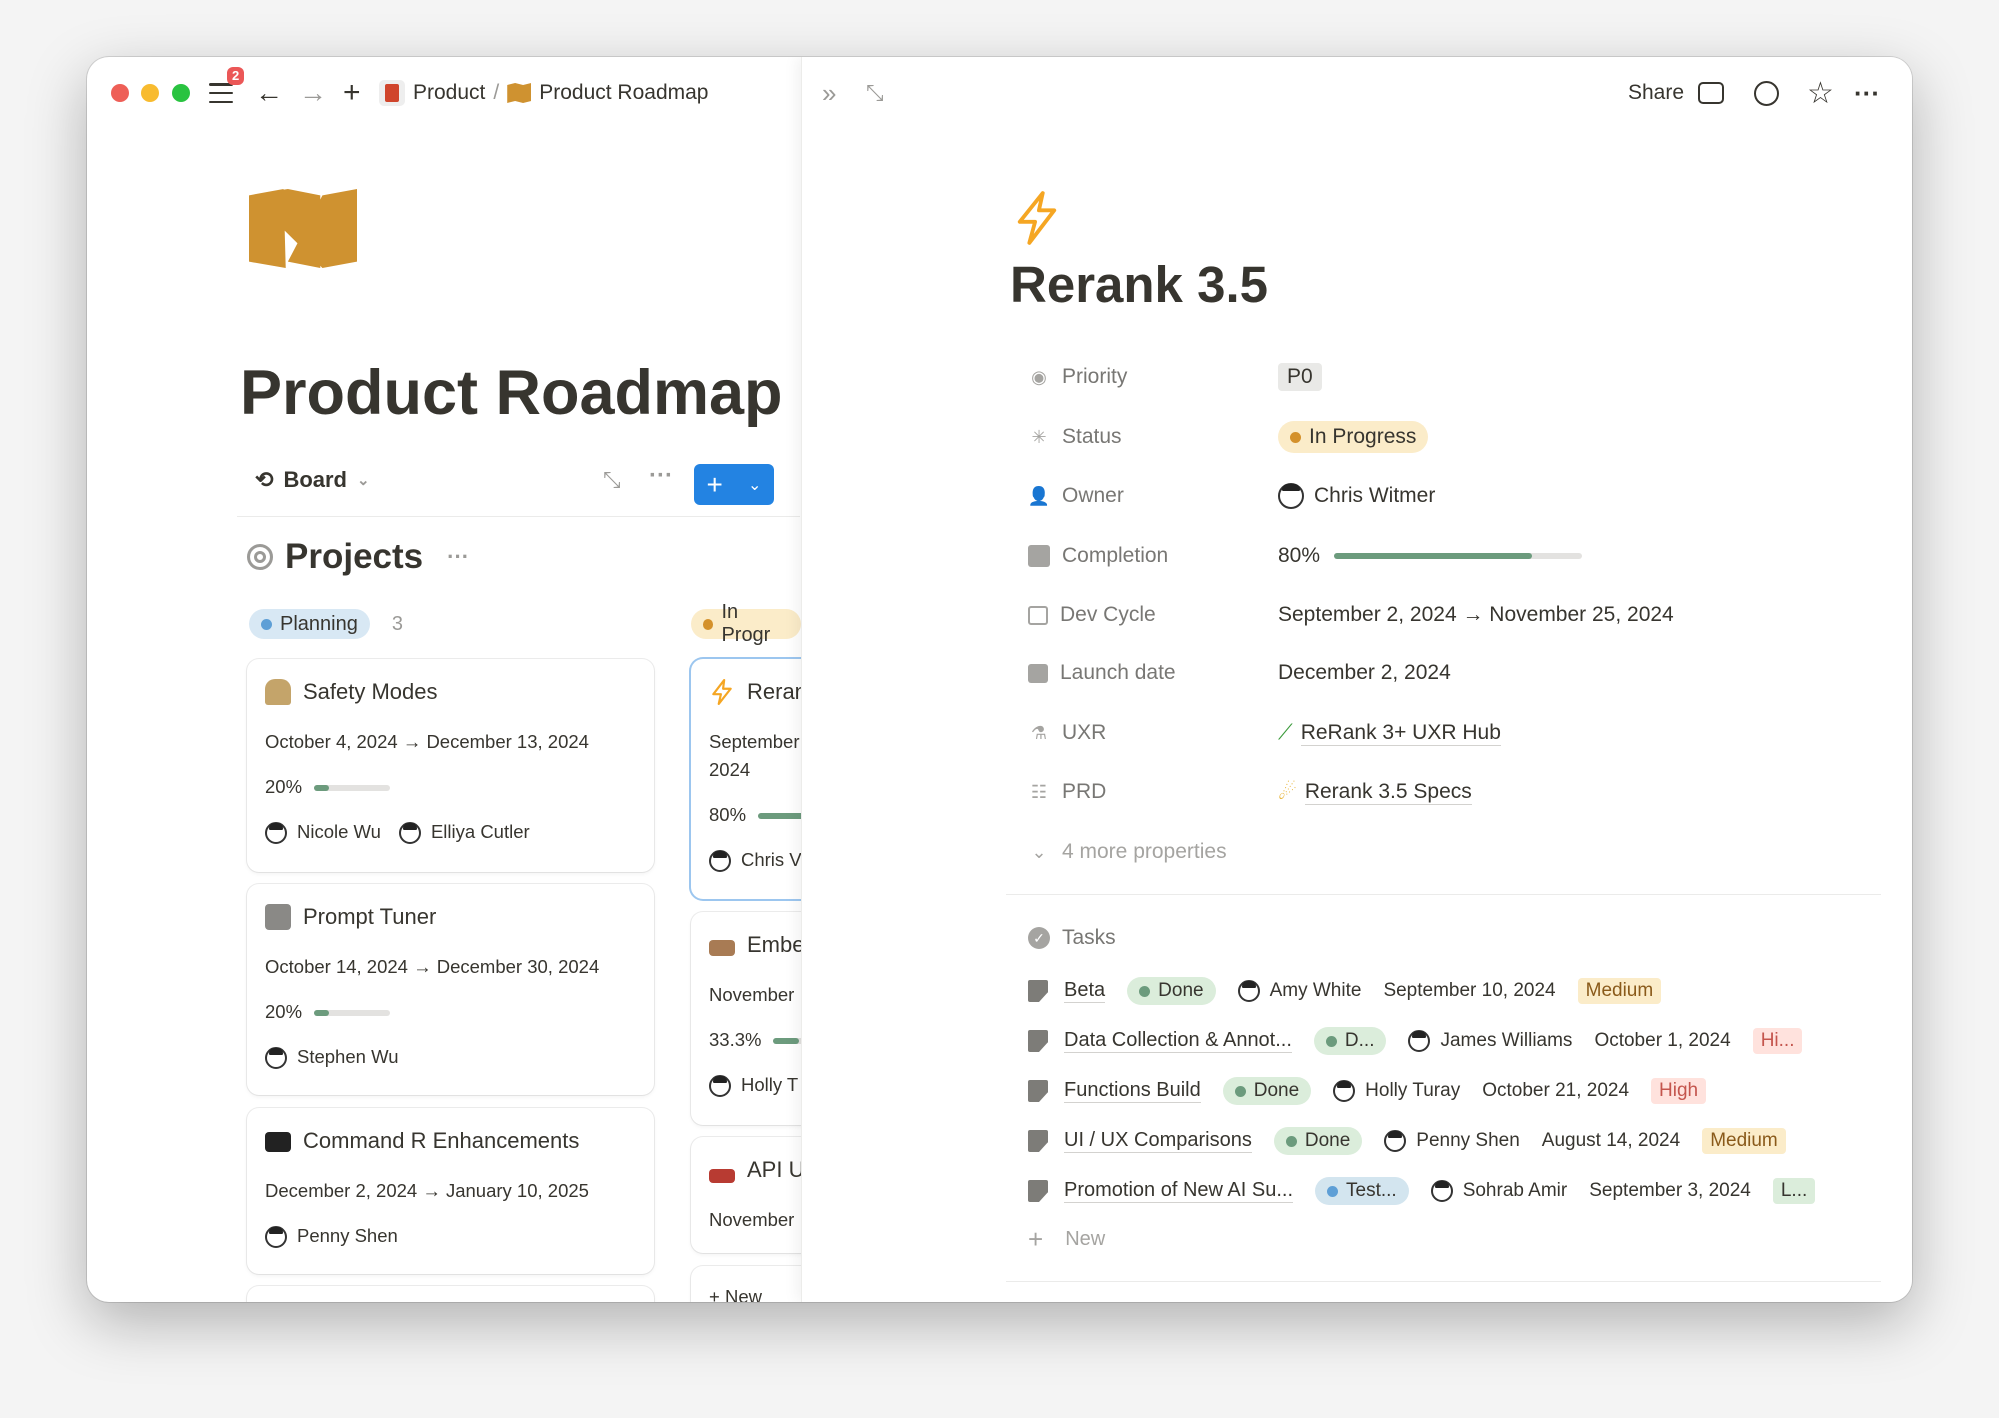 The width and height of the screenshot is (1999, 1418). What do you see at coordinates (1470, 496) in the screenshot?
I see `property-owner: 👤 Owner Chris Witmer` at bounding box center [1470, 496].